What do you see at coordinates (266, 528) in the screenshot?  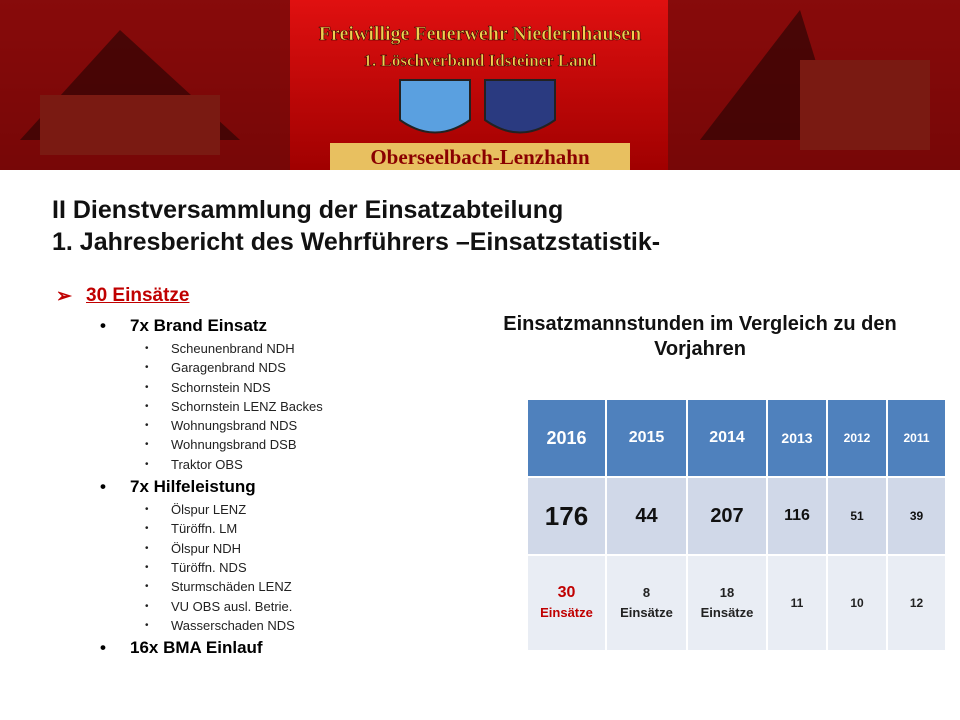 I see `list-item: Türöffn. LM` at bounding box center [266, 528].